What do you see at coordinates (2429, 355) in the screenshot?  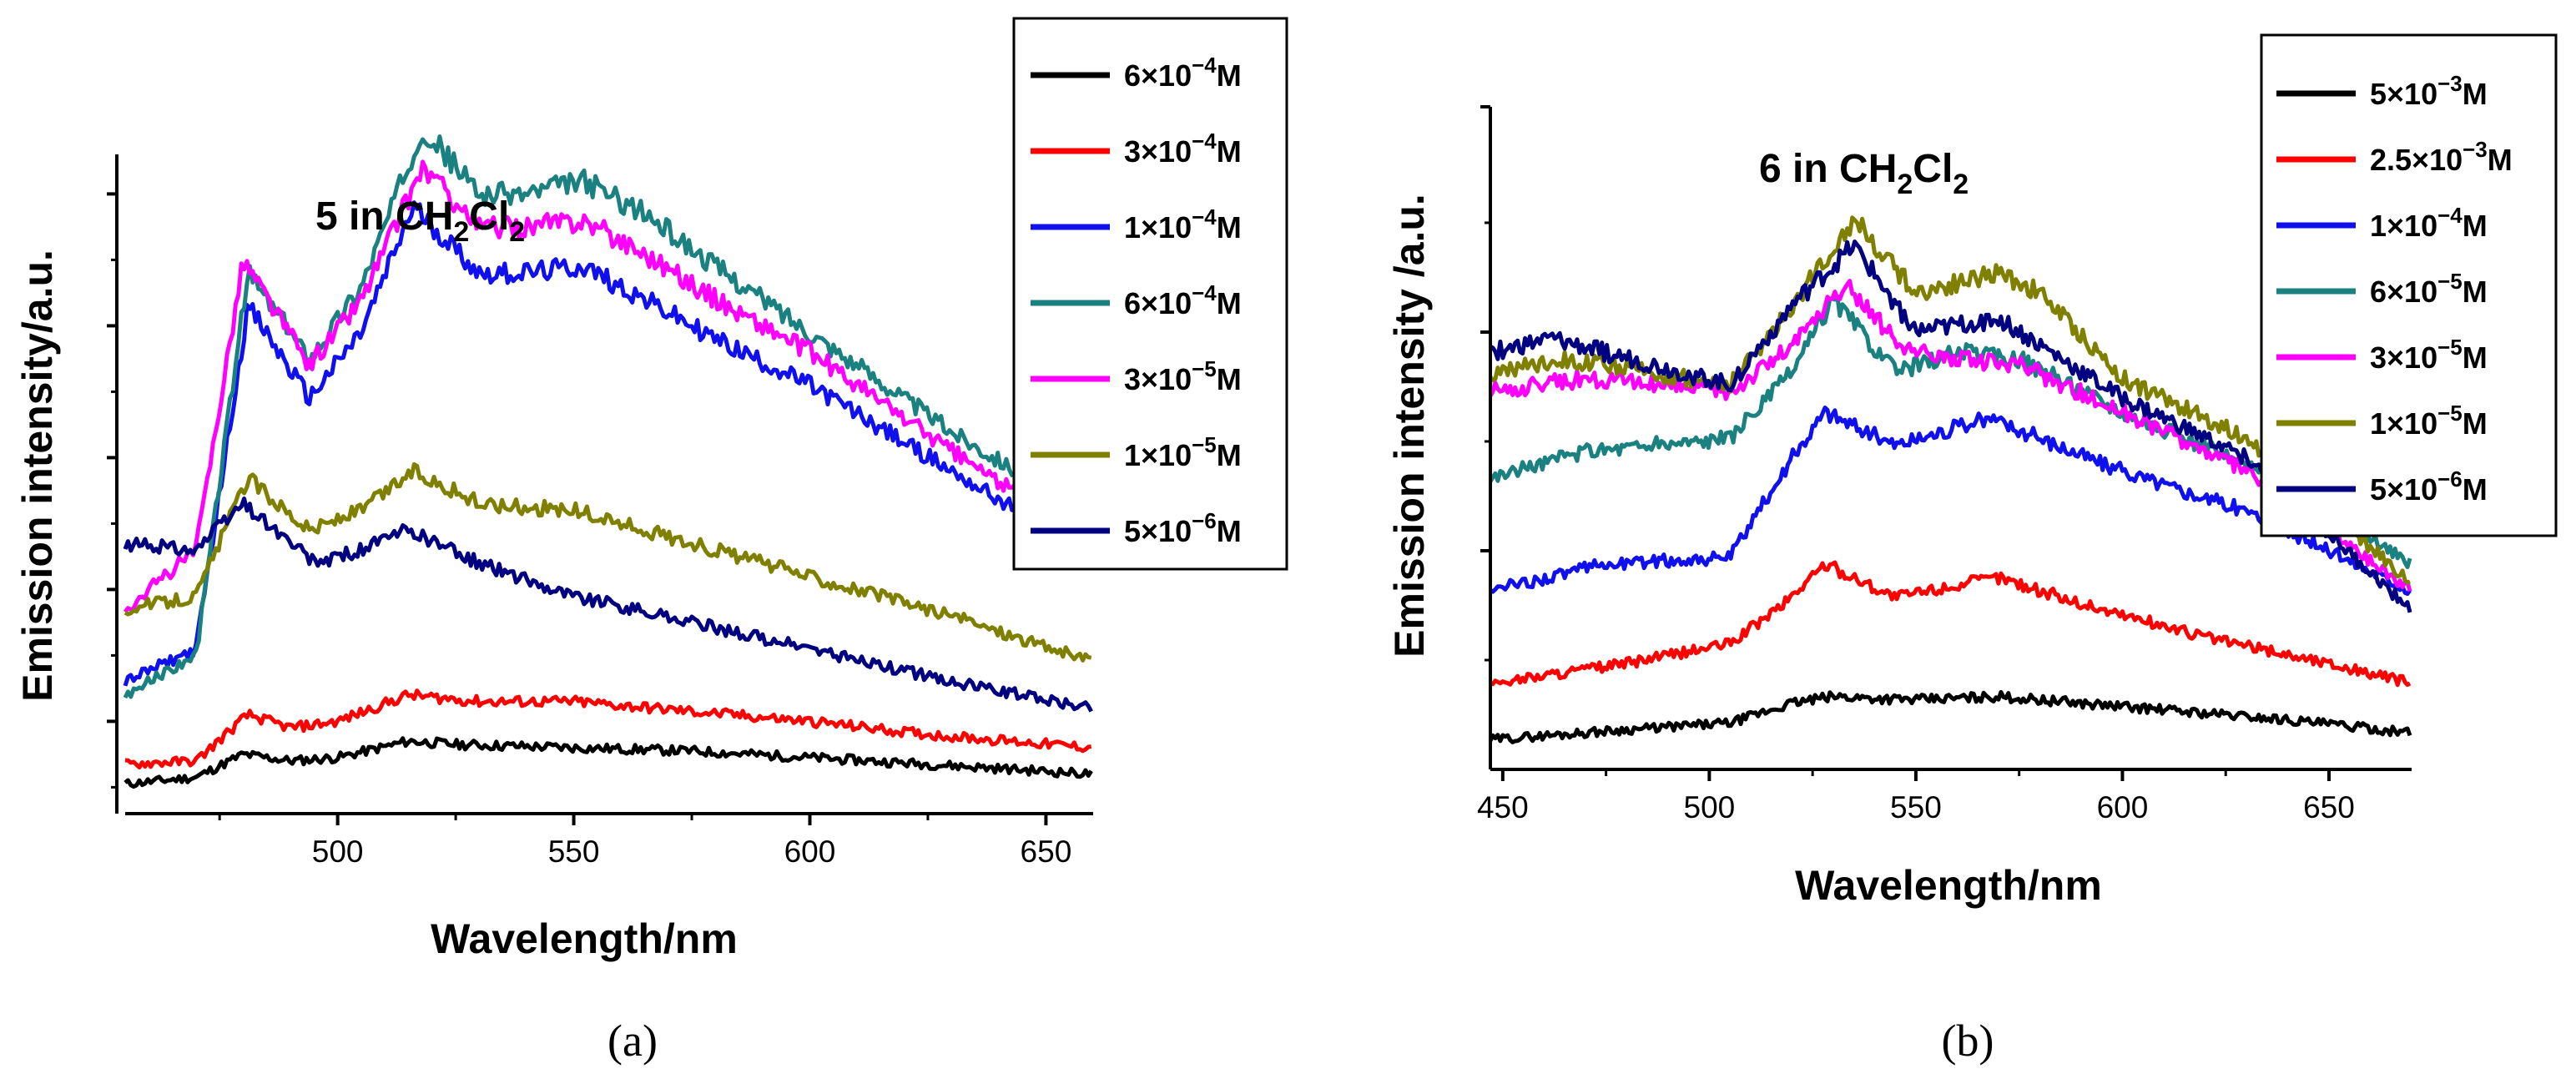 I see `chart-b-legend-label-5: 3×10−5M` at bounding box center [2429, 355].